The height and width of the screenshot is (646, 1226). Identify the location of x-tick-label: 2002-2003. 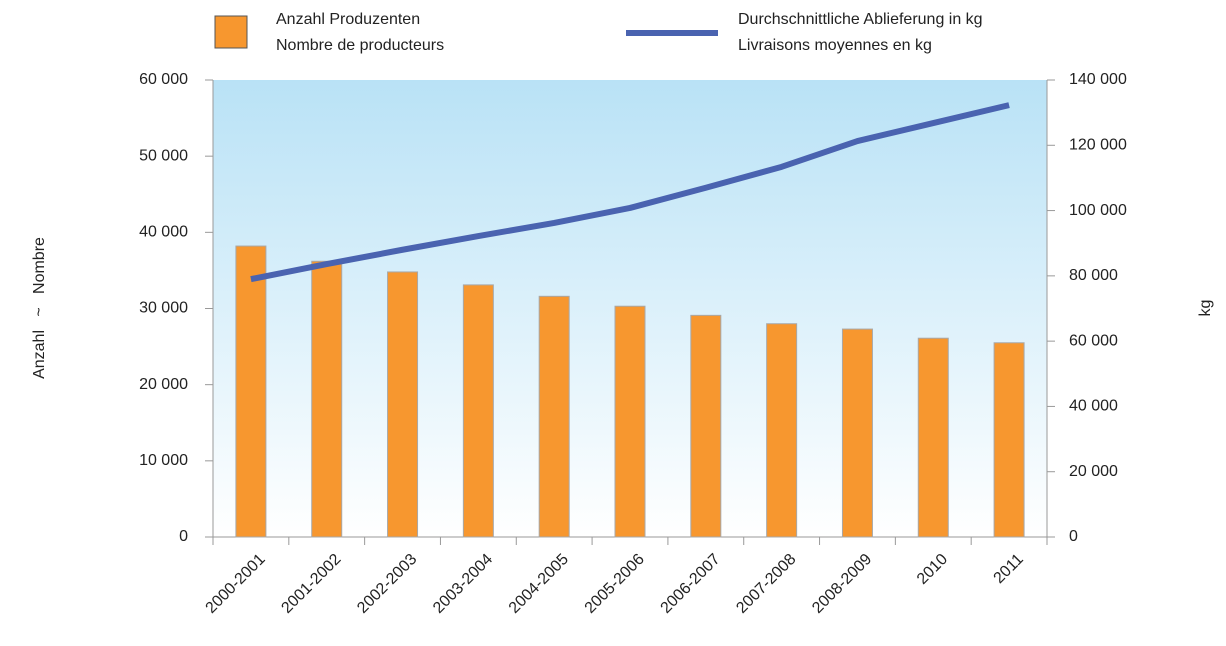
(387, 584).